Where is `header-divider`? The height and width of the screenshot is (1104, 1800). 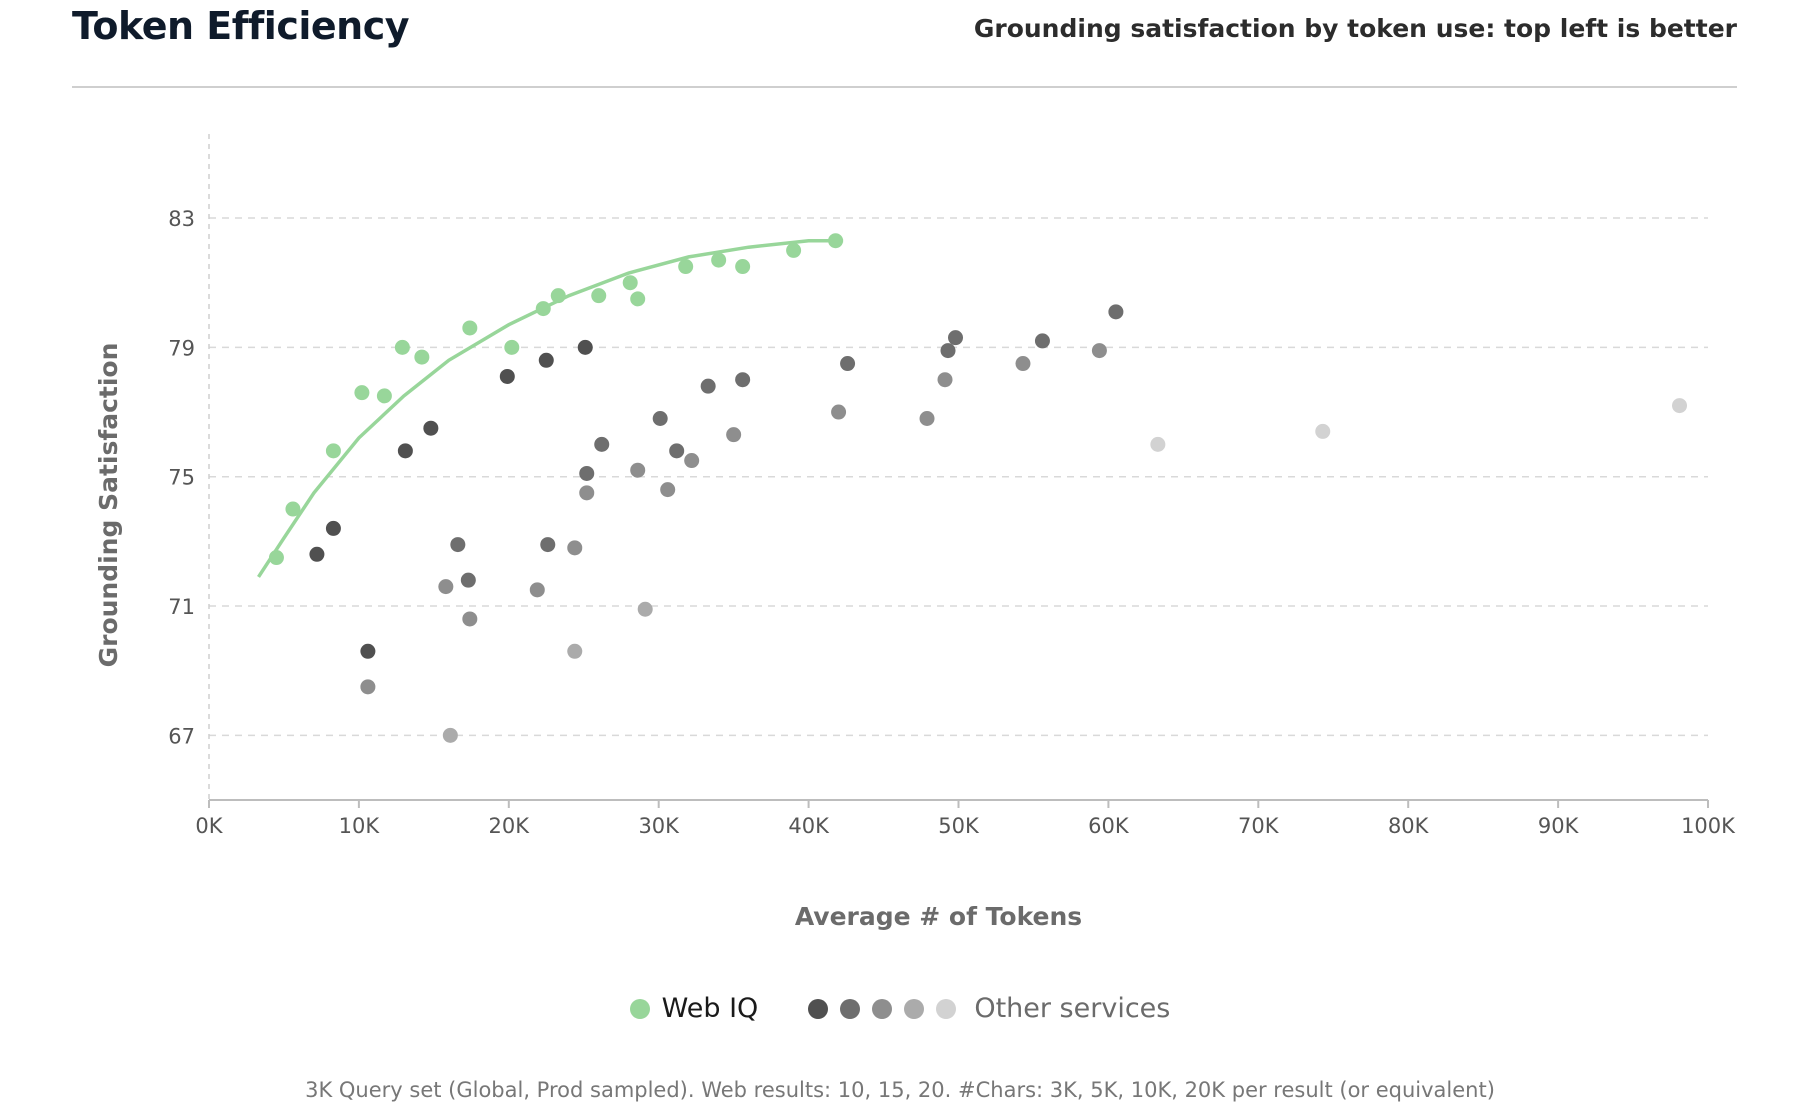 header-divider is located at coordinates (904, 87).